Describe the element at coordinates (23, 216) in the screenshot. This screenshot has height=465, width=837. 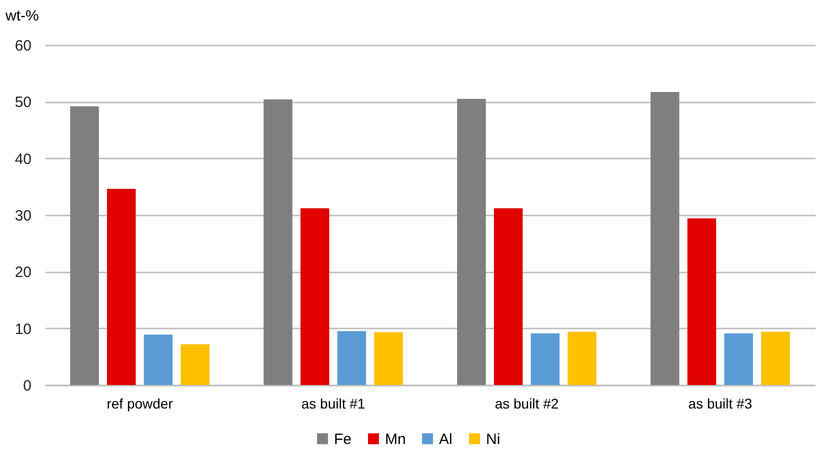
I see `y-tick-label: 30` at that location.